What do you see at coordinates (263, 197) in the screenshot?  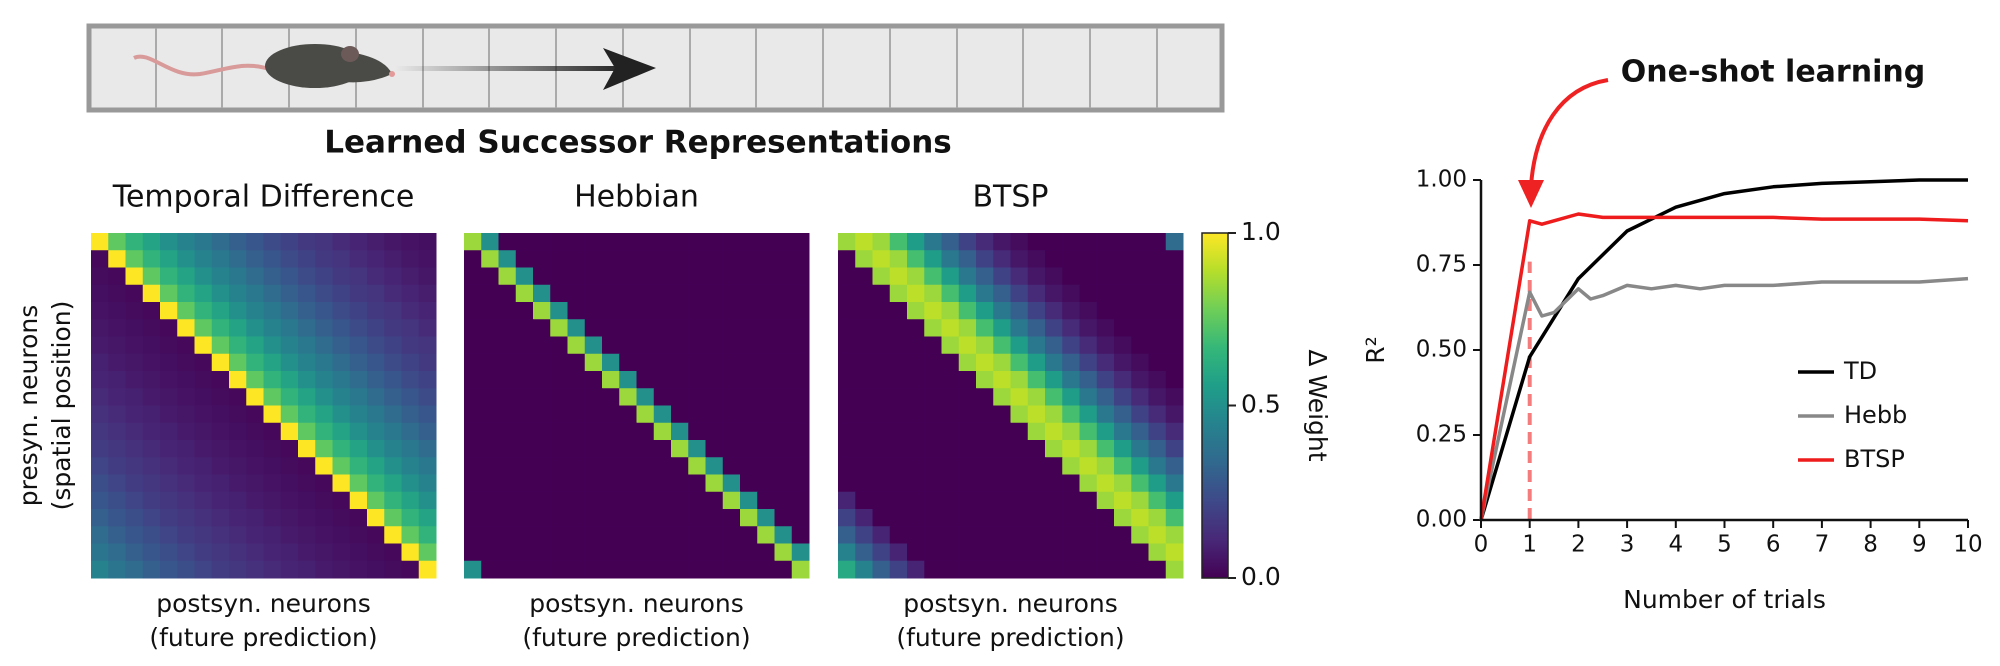 I see `subplot-title: Temporal Difference` at bounding box center [263, 197].